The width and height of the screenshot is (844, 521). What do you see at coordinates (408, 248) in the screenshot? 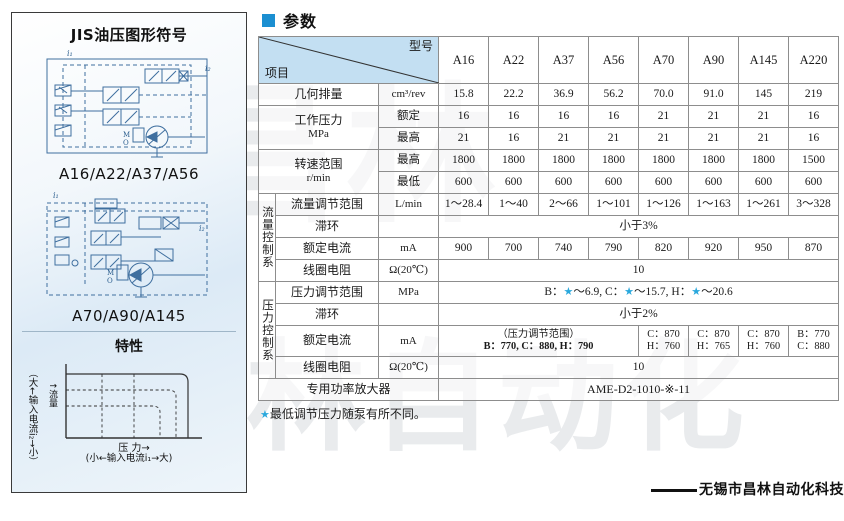
I see `row-unit-flow-rated-current: mA` at bounding box center [408, 248].